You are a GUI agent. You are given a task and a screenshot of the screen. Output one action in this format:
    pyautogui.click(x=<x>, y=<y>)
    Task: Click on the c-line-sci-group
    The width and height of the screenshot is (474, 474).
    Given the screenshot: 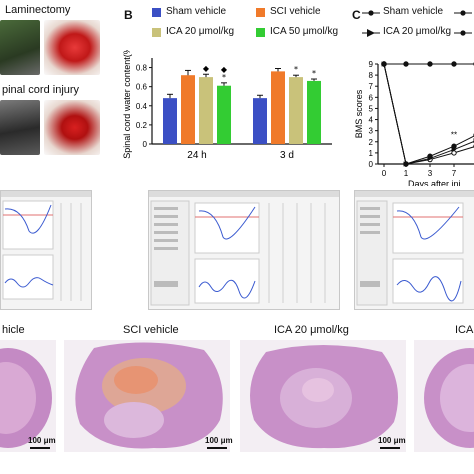 What is the action you would take?
    pyautogui.click(x=428, y=114)
    